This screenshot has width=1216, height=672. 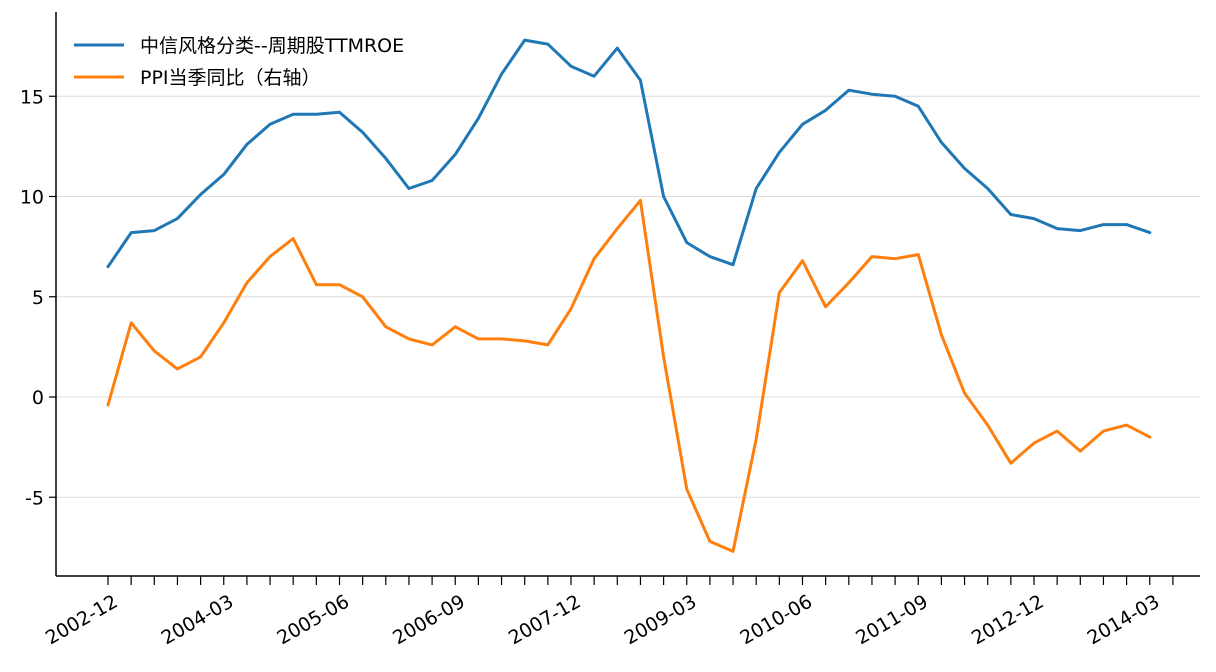 What do you see at coordinates (892, 620) in the screenshot?
I see `x-tick-label: 2011-09` at bounding box center [892, 620].